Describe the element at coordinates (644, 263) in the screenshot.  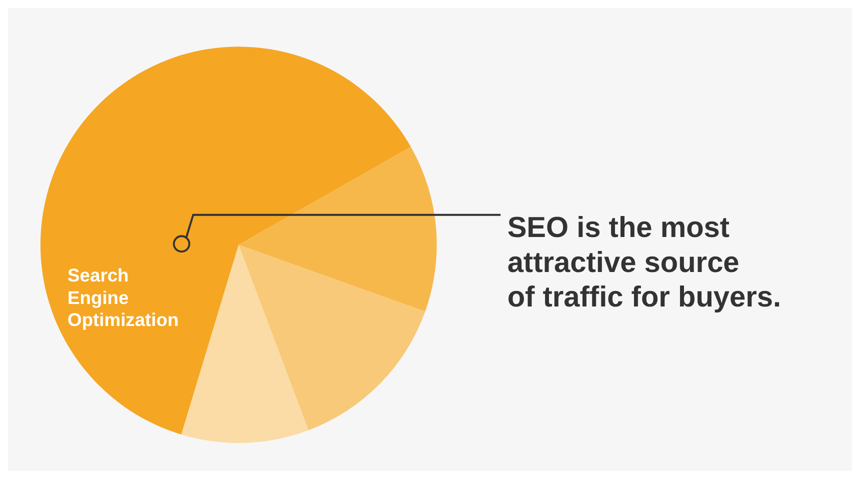
I see `text: SEO is the most attractive source of traffic for buyers.` at that location.